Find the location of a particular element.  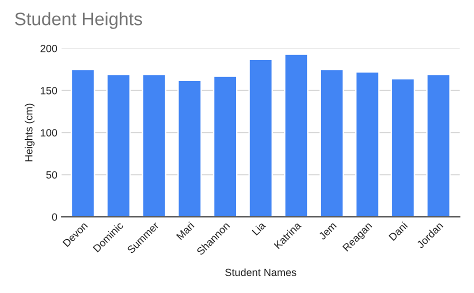

y-tick-label: 50 is located at coordinates (52, 175).